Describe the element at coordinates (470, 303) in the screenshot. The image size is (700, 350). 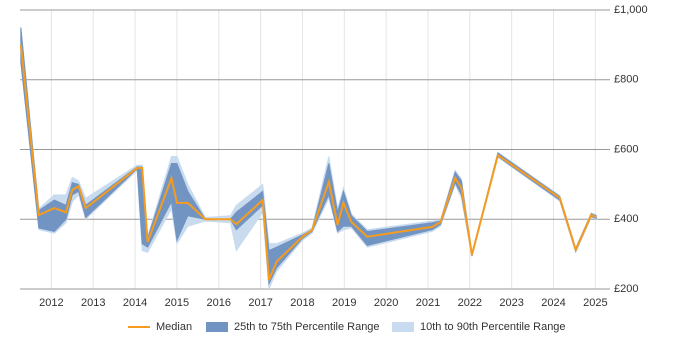
I see `x-tick-label: 2022` at that location.